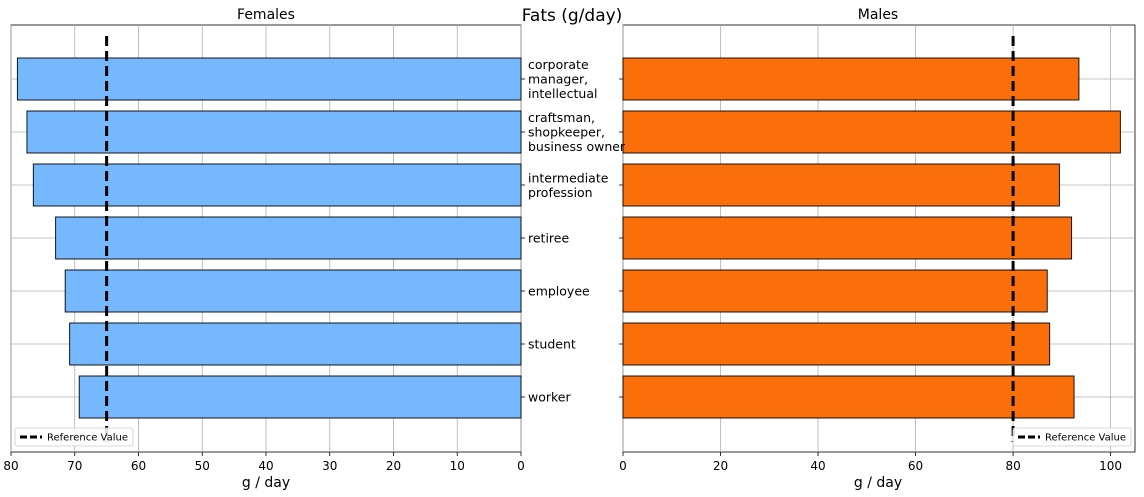 This screenshot has width=1144, height=497. I want to click on category-label: retiree, so click(548, 238).